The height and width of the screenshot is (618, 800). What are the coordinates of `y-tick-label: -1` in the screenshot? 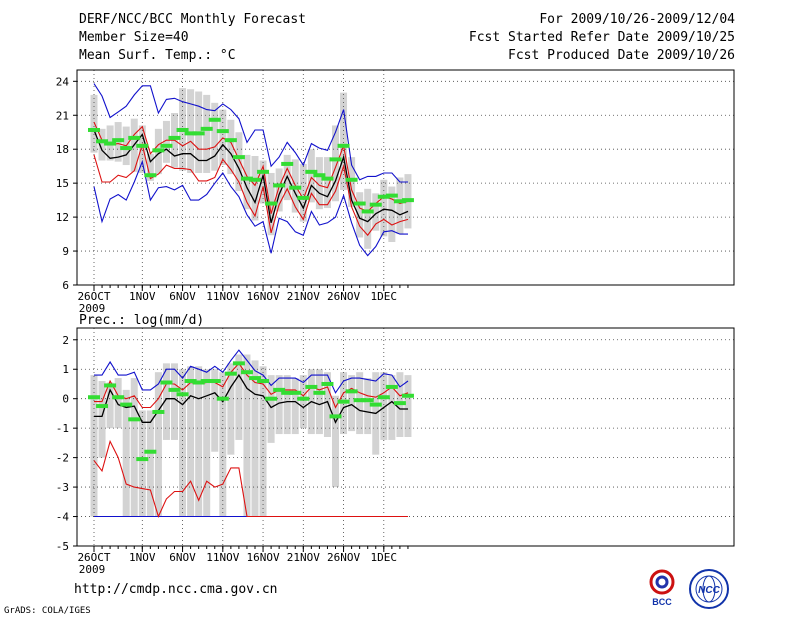 It's located at (62, 428).